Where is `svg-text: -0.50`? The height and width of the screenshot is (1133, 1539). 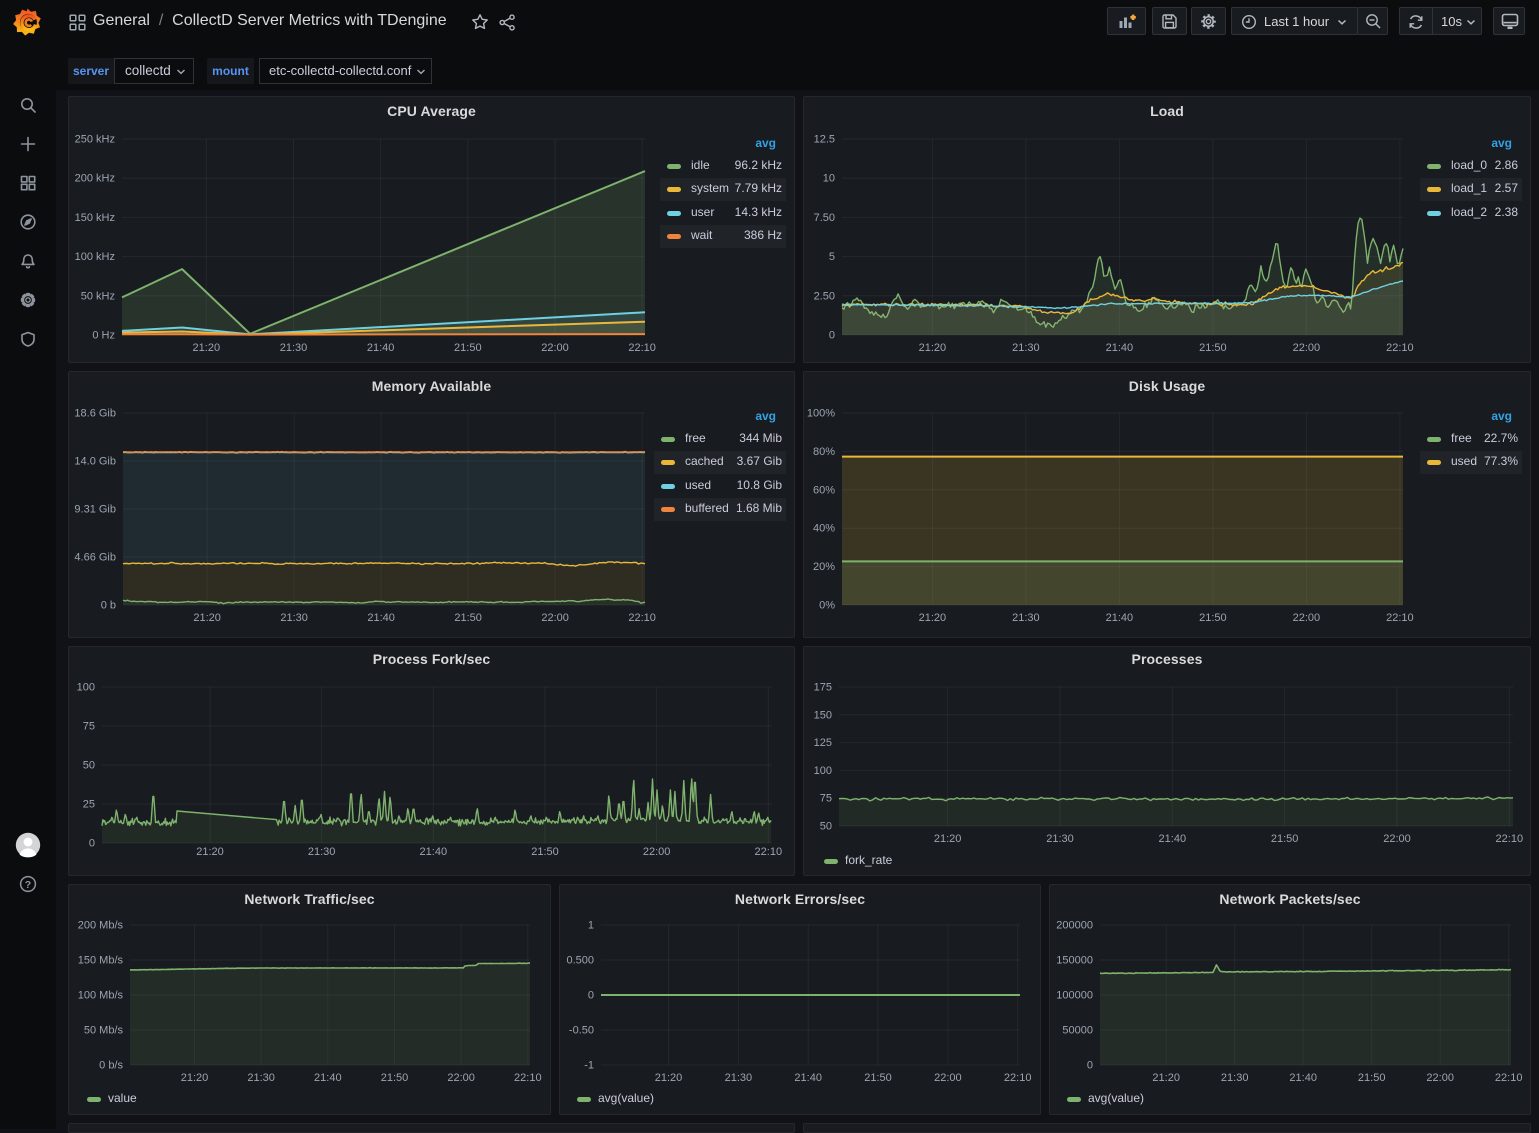
svg-text: -0.50 is located at coordinates (581, 1031).